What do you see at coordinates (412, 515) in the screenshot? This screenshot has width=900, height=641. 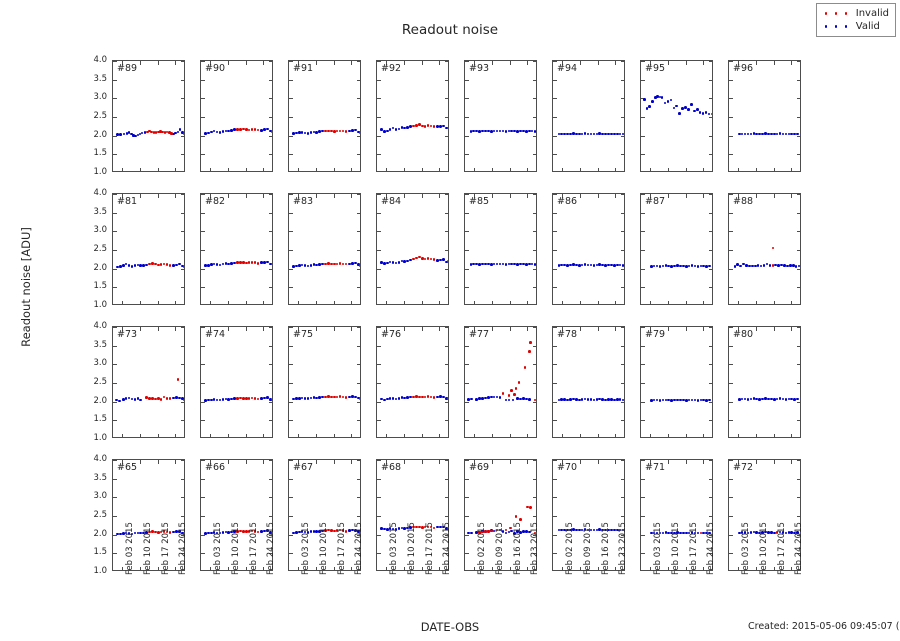 I see `subplot-panel-68: #68` at bounding box center [412, 515].